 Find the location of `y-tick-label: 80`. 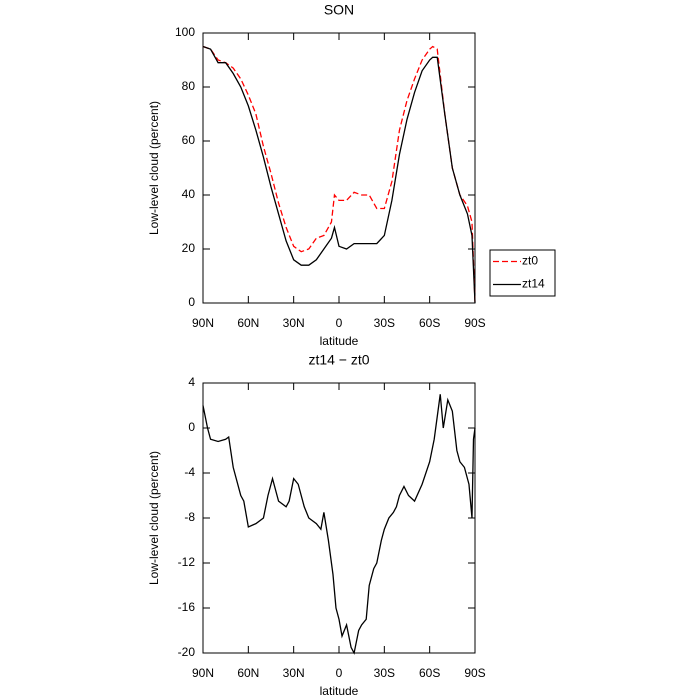

y-tick-label: 80 is located at coordinates (189, 86).